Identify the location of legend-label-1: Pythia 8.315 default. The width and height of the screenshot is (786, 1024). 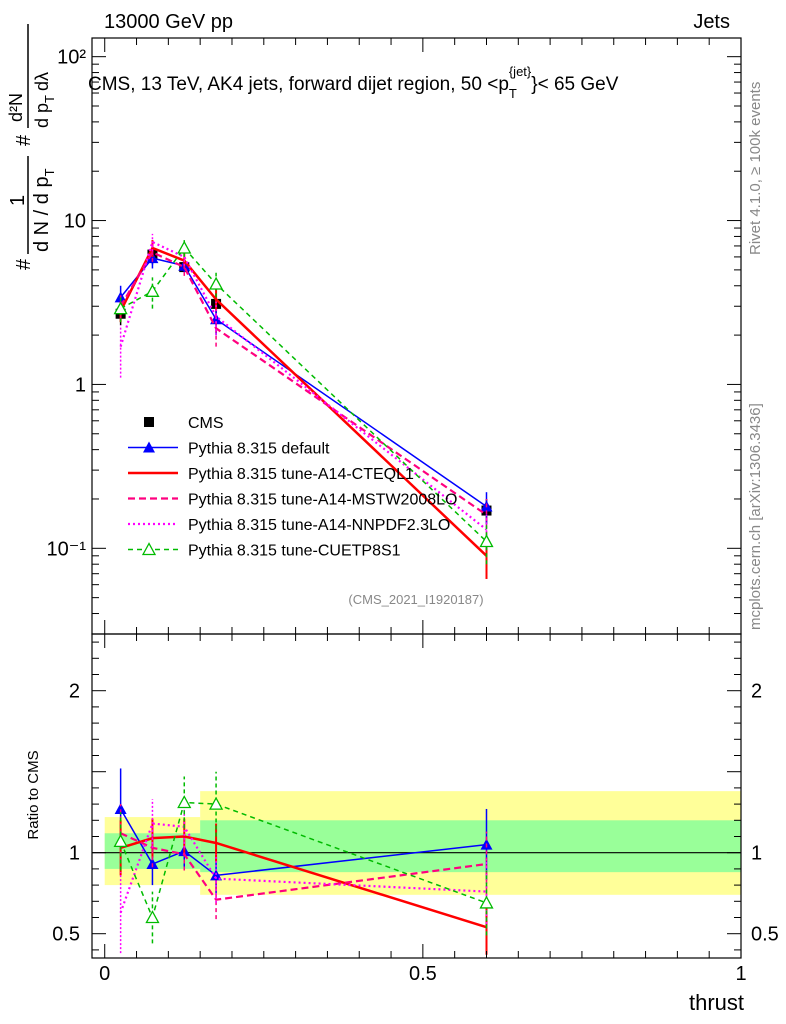
(259, 449).